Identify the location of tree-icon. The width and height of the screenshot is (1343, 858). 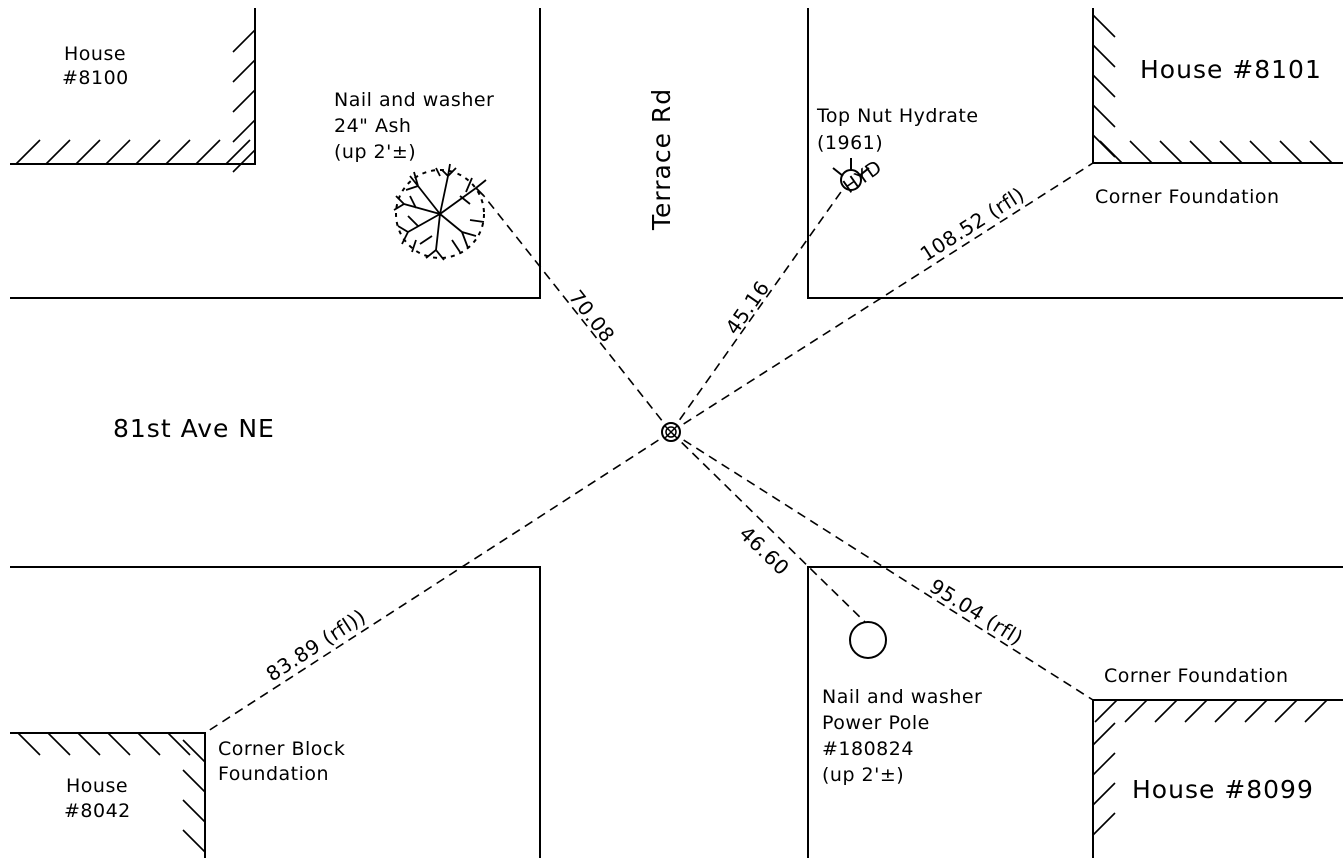
(440, 212).